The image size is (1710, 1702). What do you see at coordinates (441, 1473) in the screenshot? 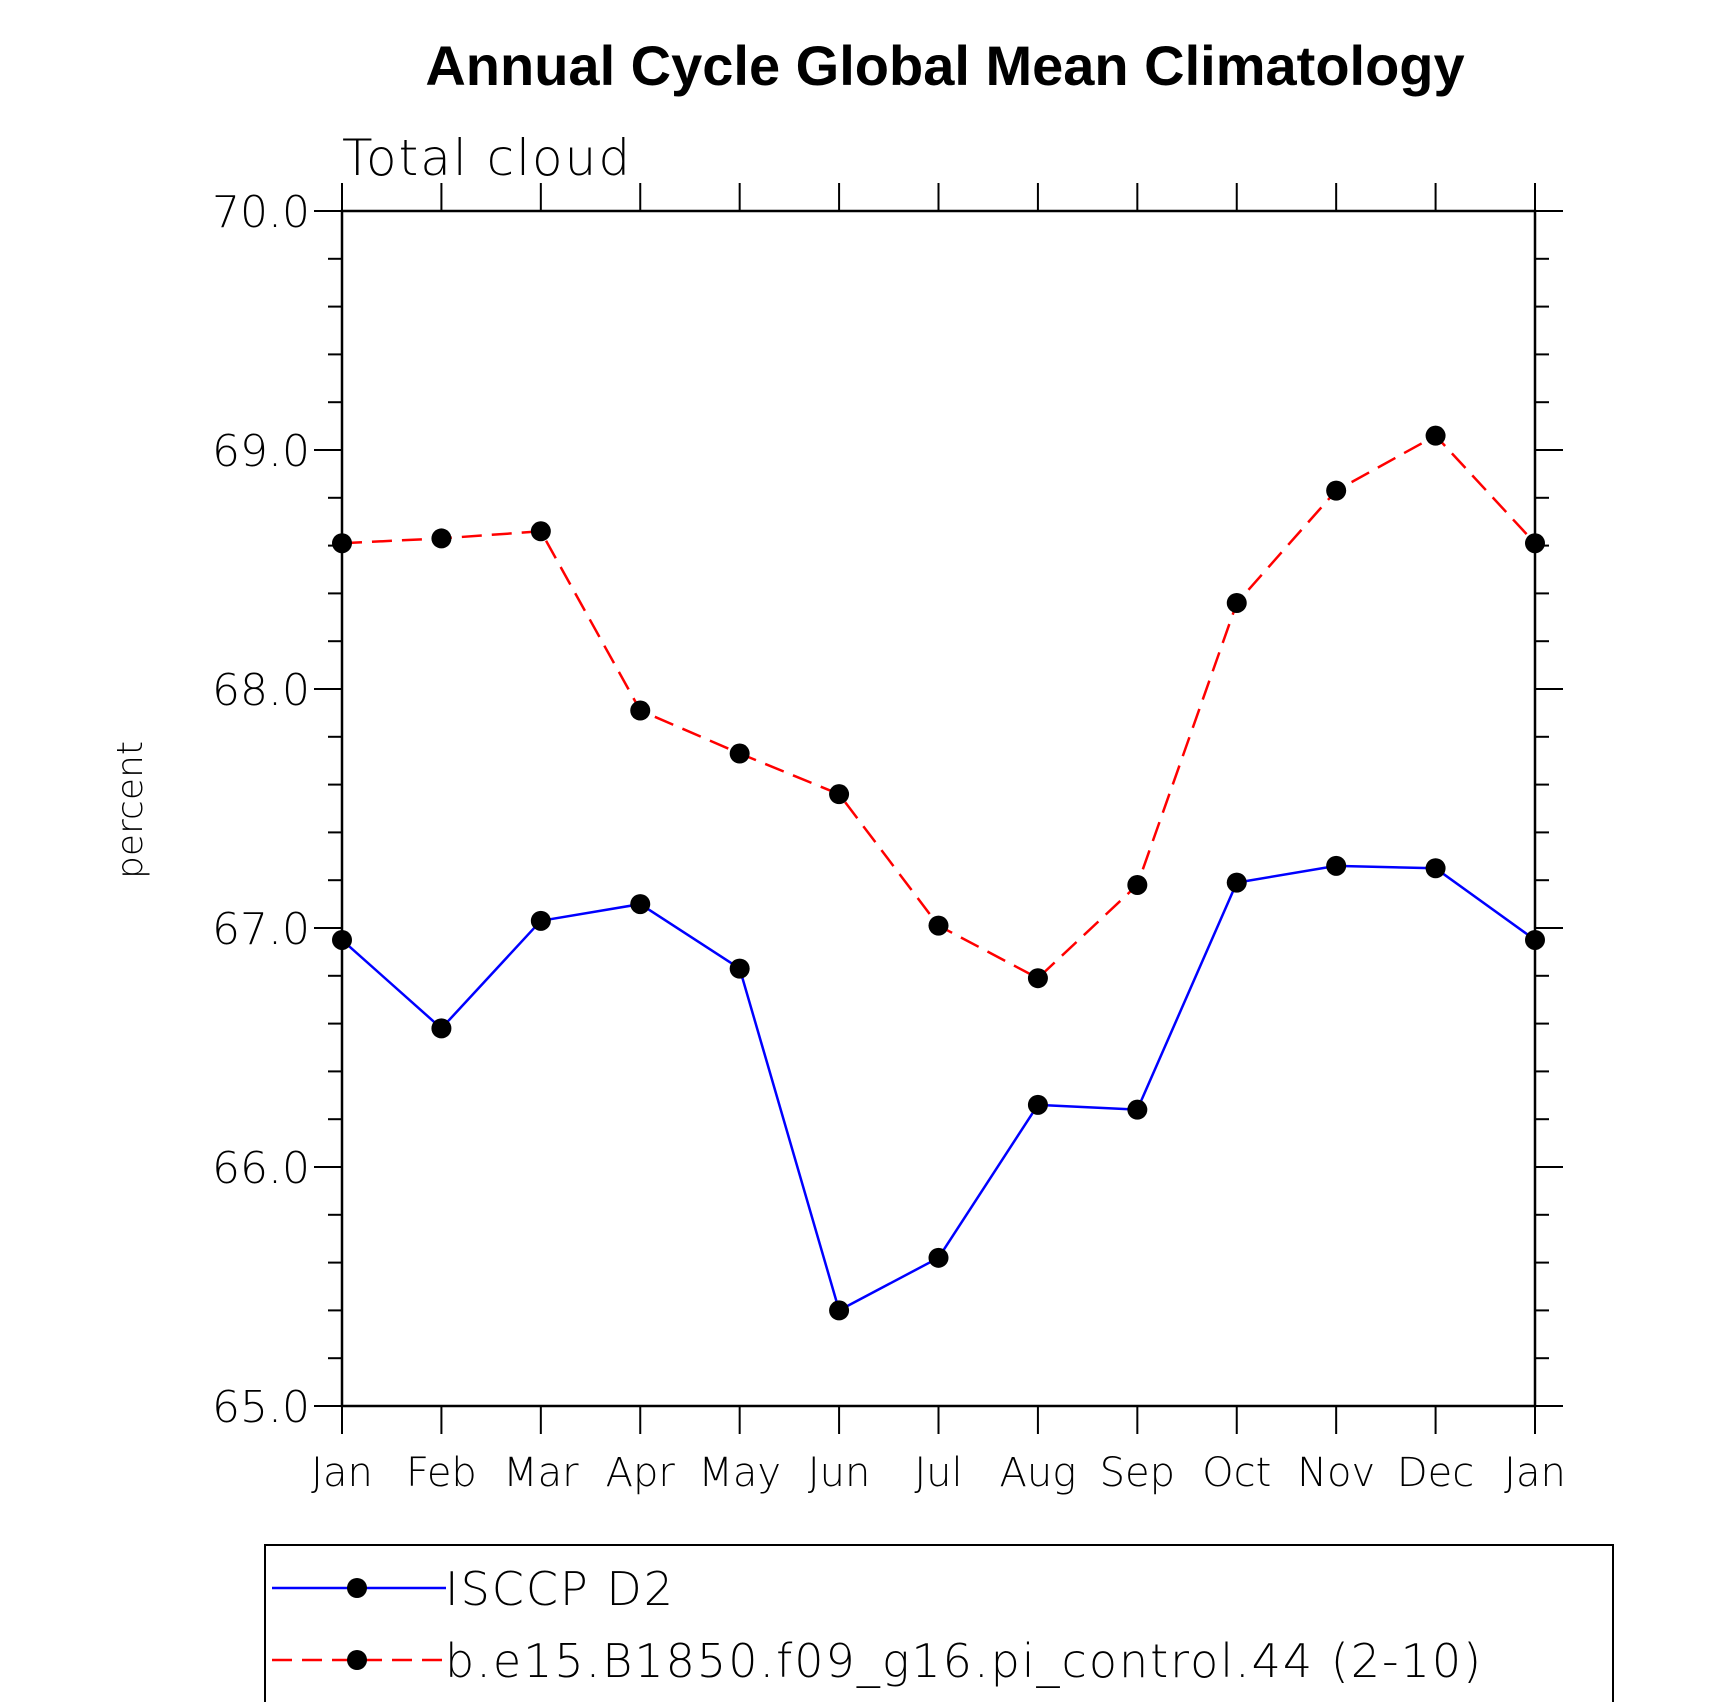
I see `x-tick-label: Feb` at bounding box center [441, 1473].